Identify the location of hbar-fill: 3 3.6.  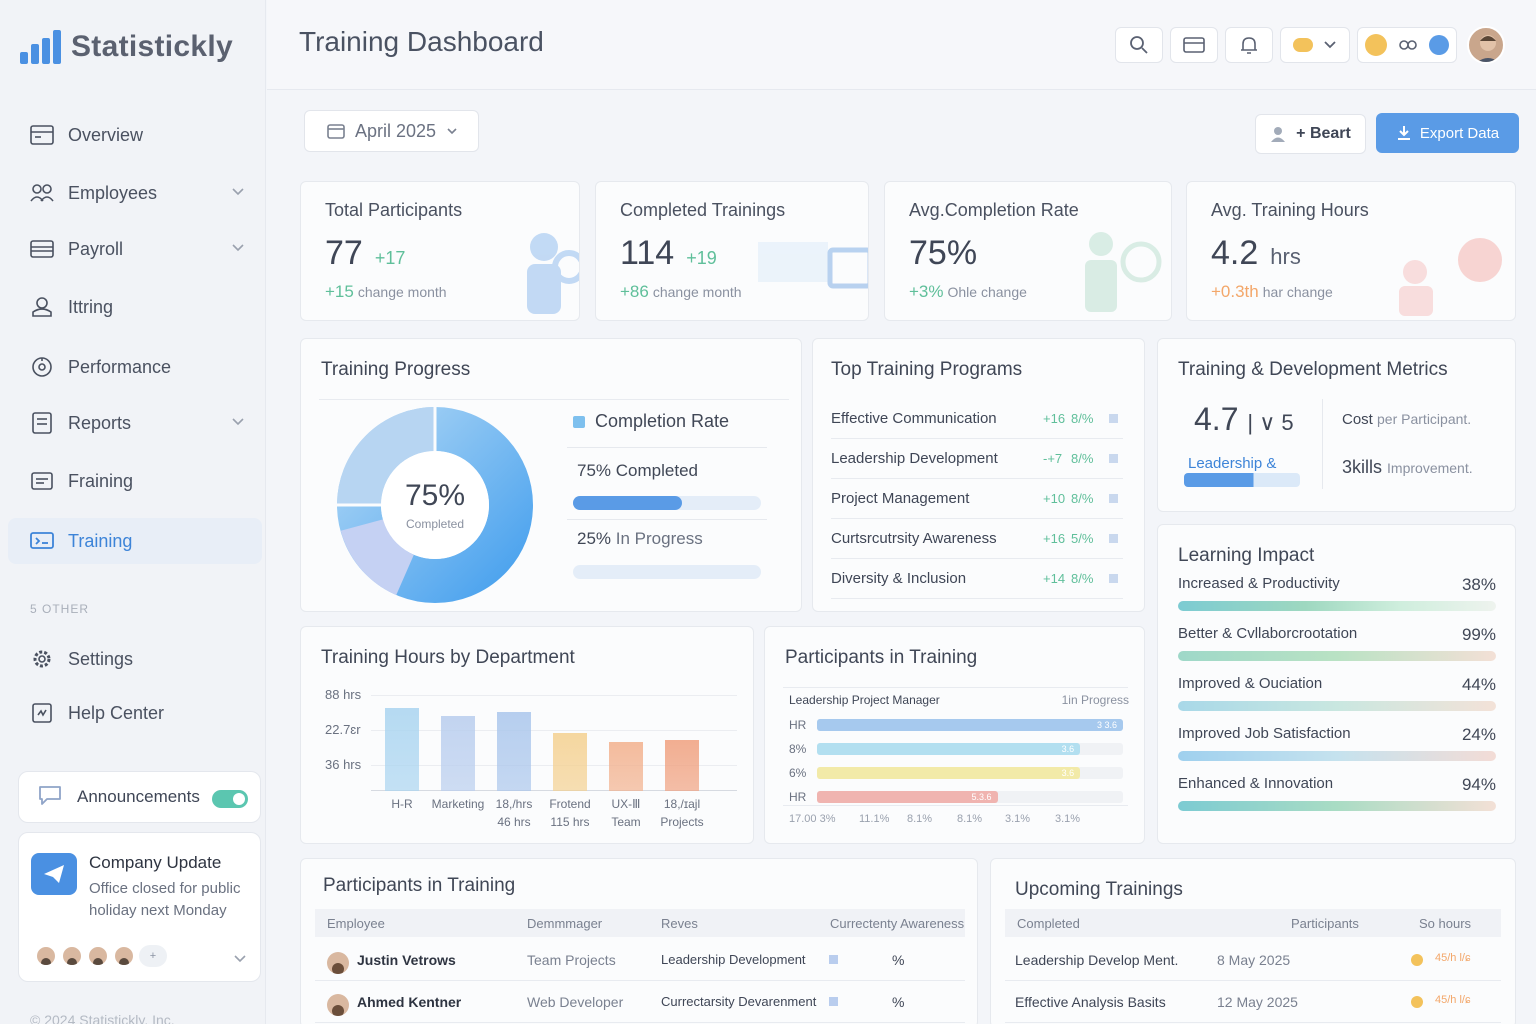
(970, 725).